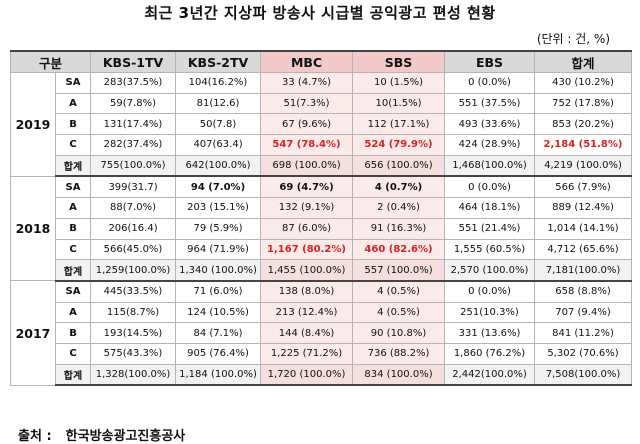  What do you see at coordinates (399, 353) in the screenshot?
I see `cell-sbs: 736 (88.2%)` at bounding box center [399, 353].